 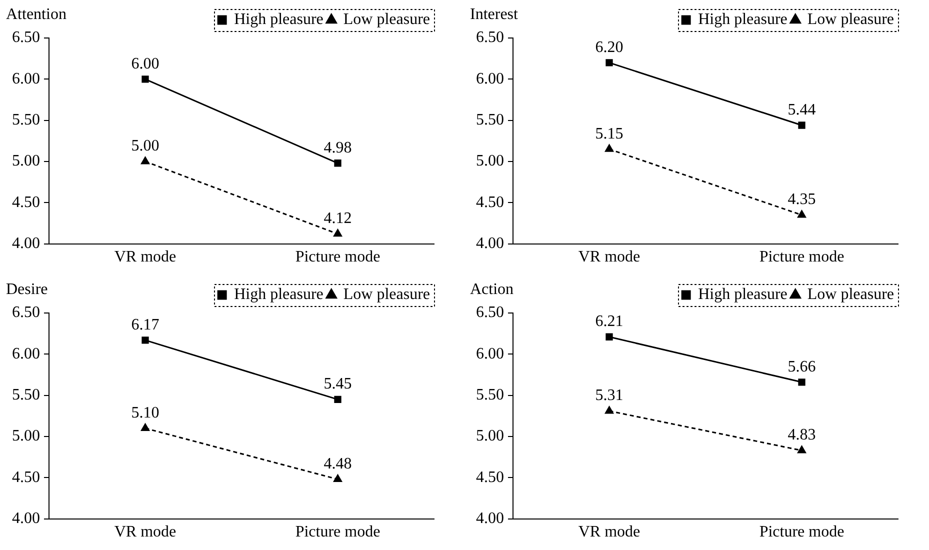 I want to click on data-label: 5.45, so click(x=338, y=384).